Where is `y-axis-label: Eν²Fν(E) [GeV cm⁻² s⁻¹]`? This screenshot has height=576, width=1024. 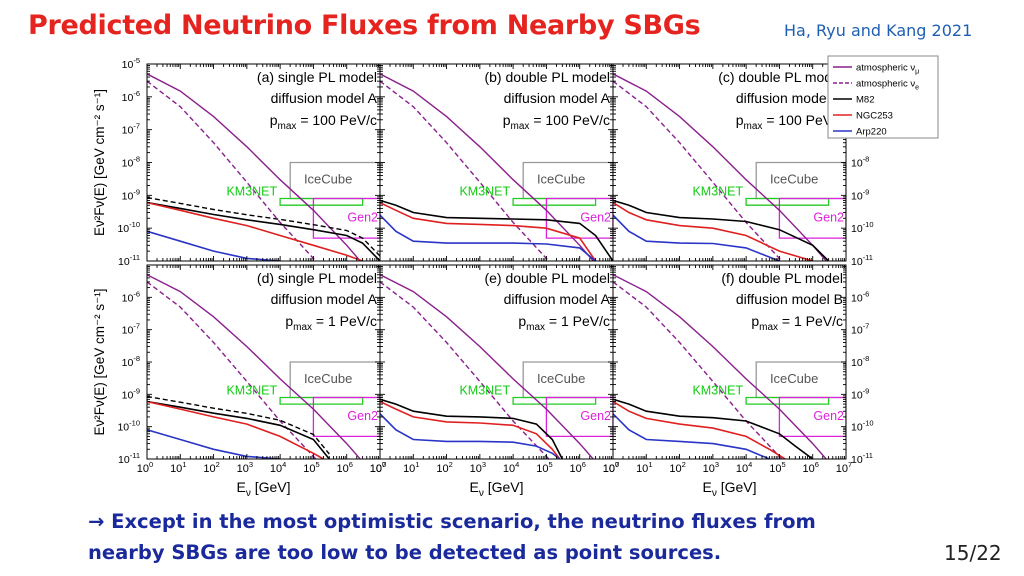 y-axis-label: Eν²Fν(E) [GeV cm⁻² s⁻¹] is located at coordinates (99, 162).